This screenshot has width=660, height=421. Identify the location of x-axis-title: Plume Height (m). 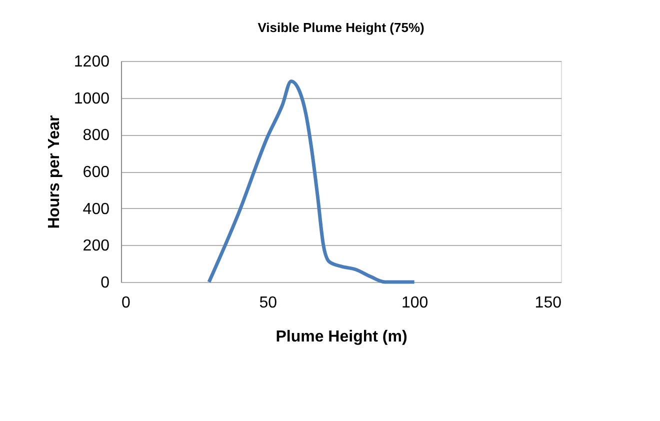
(342, 337).